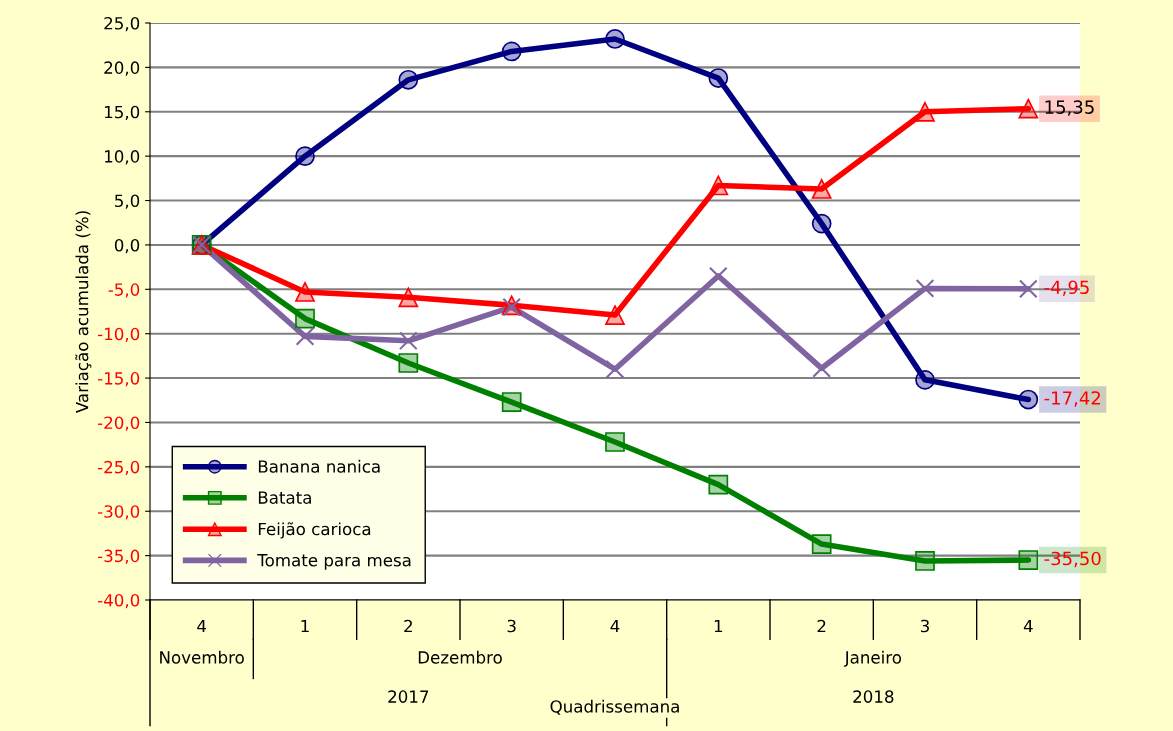  What do you see at coordinates (118, 601) in the screenshot?
I see `y-tick-label: -40,0` at bounding box center [118, 601].